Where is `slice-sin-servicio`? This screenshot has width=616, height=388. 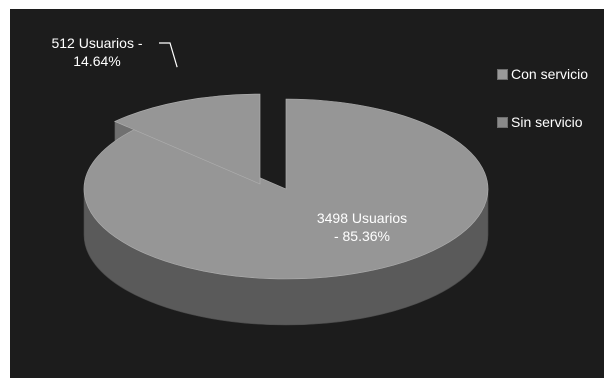
slice-sin-servicio is located at coordinates (187, 139).